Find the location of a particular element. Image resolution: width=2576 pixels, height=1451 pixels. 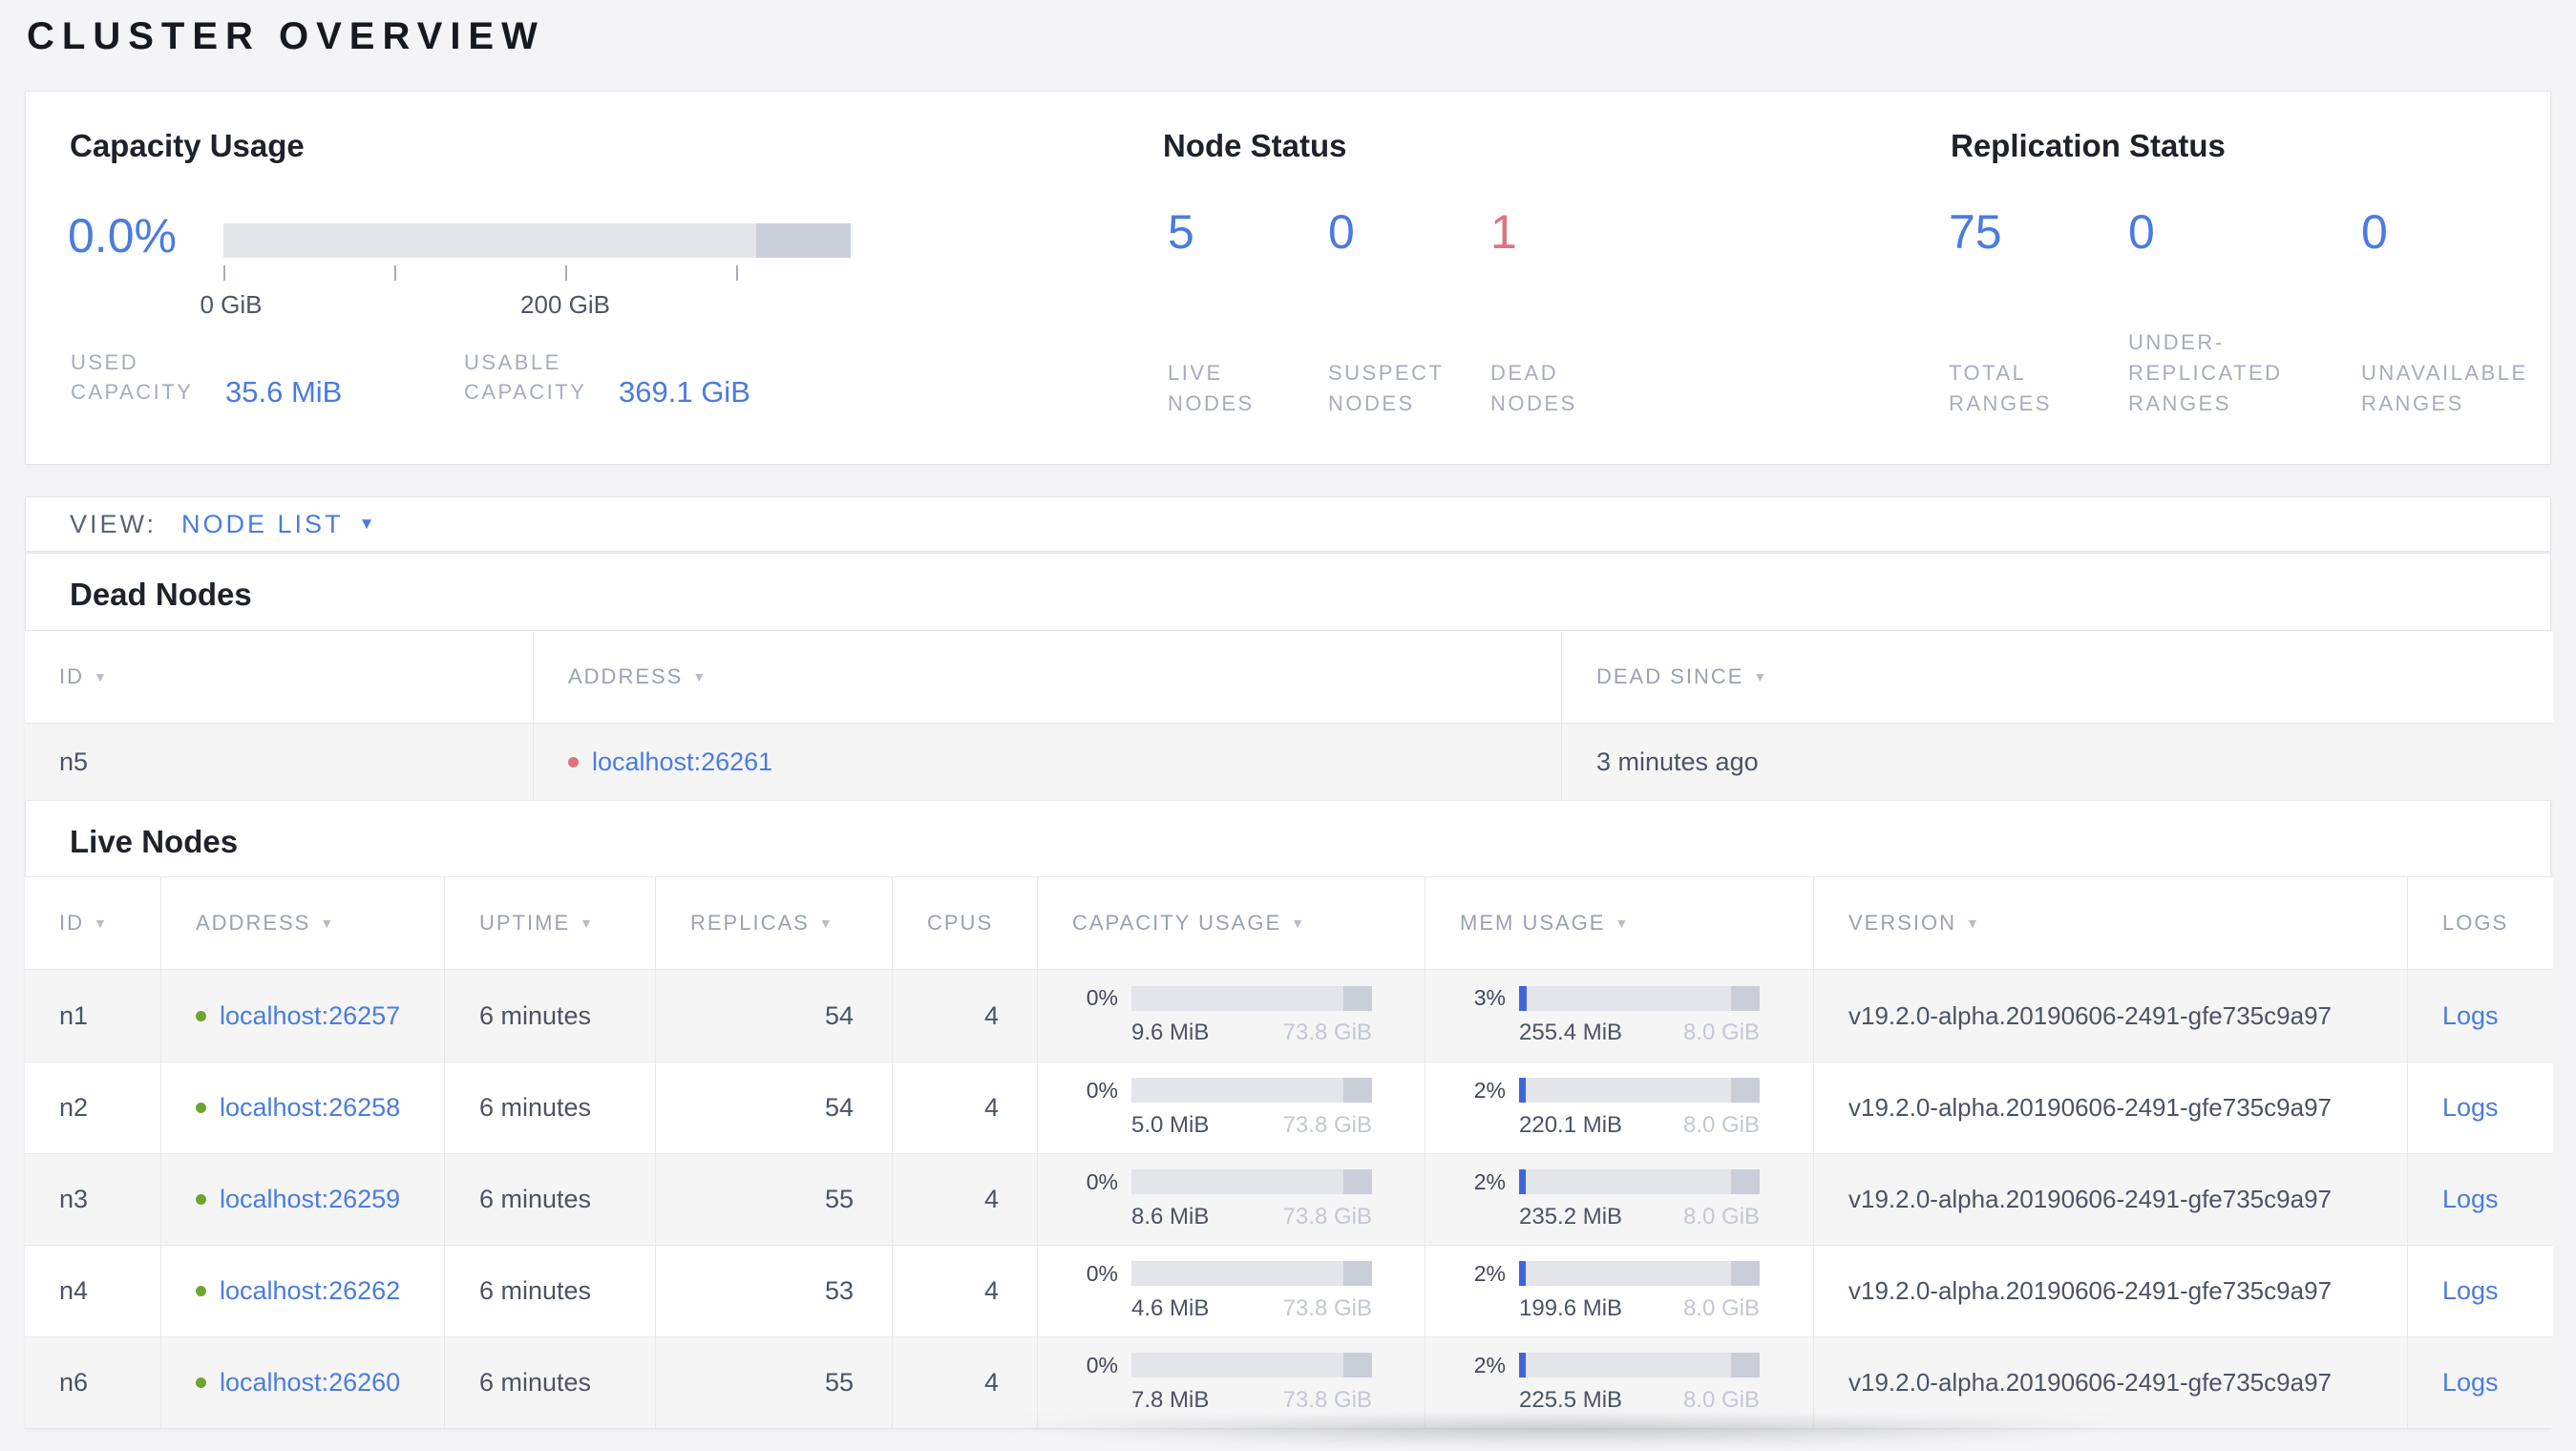

live-nodes-label: LIVE NODES is located at coordinates (1211, 388).